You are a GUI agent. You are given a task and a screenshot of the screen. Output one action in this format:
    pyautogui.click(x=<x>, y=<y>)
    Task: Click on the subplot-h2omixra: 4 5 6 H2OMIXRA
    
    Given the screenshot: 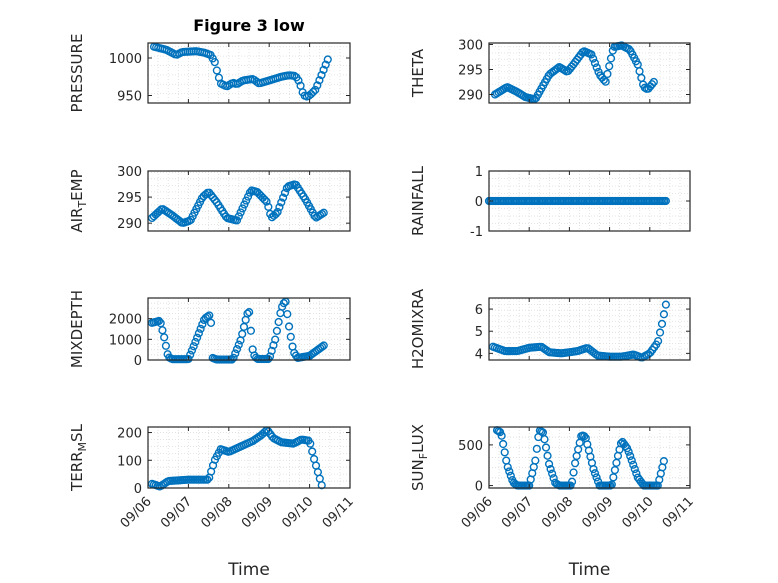 What is the action you would take?
    pyautogui.click(x=550, y=328)
    